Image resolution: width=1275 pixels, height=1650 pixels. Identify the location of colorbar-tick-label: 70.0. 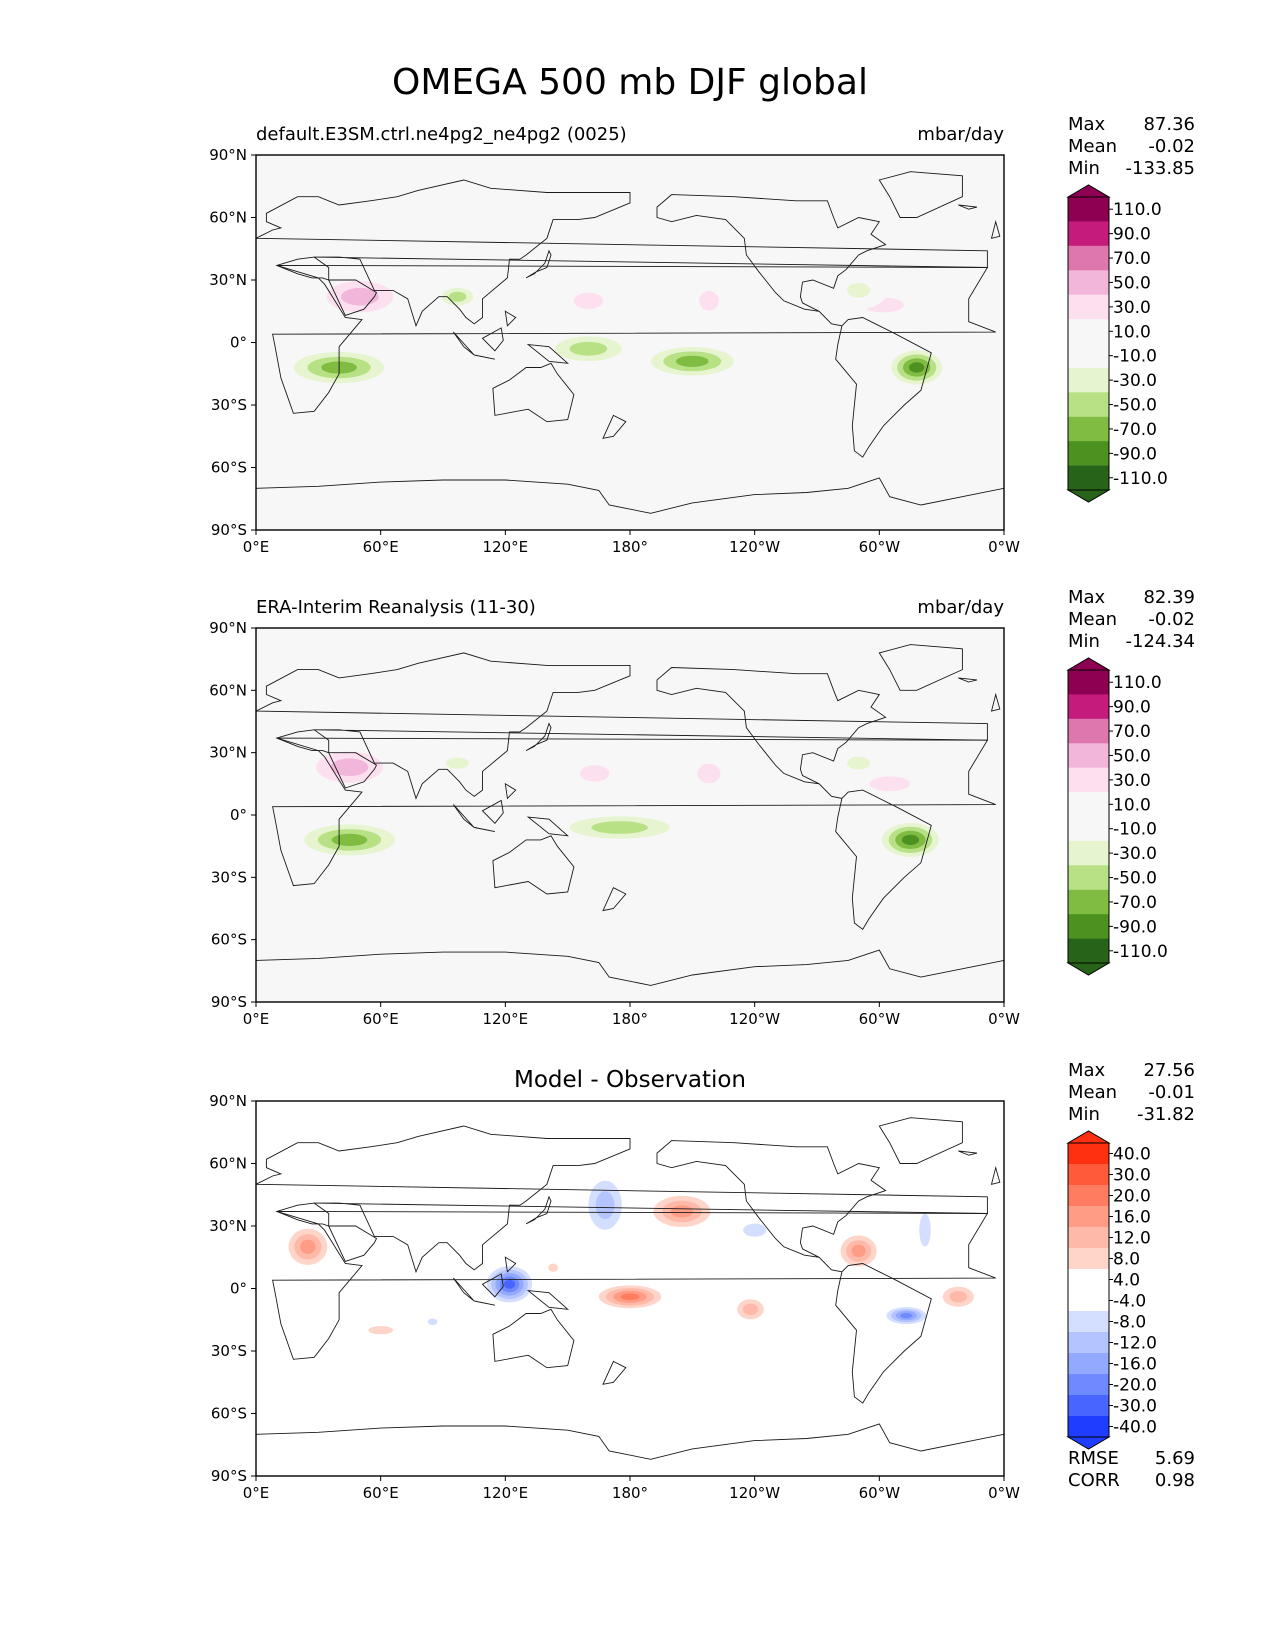
(1132, 732).